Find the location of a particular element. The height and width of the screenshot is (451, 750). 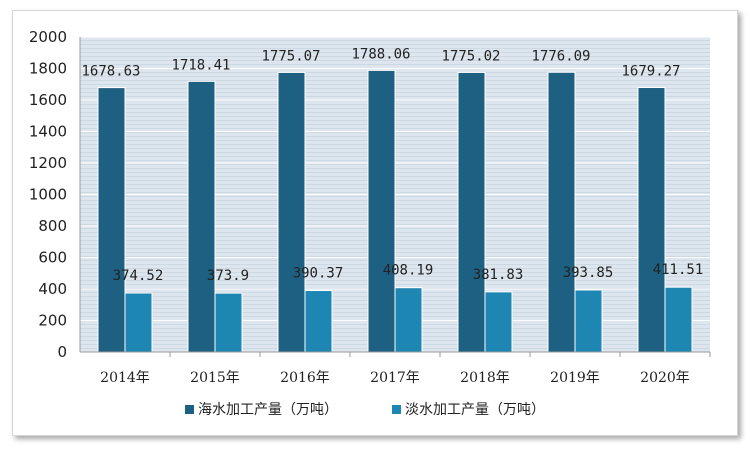

data-label: 1718.41 is located at coordinates (200, 65).